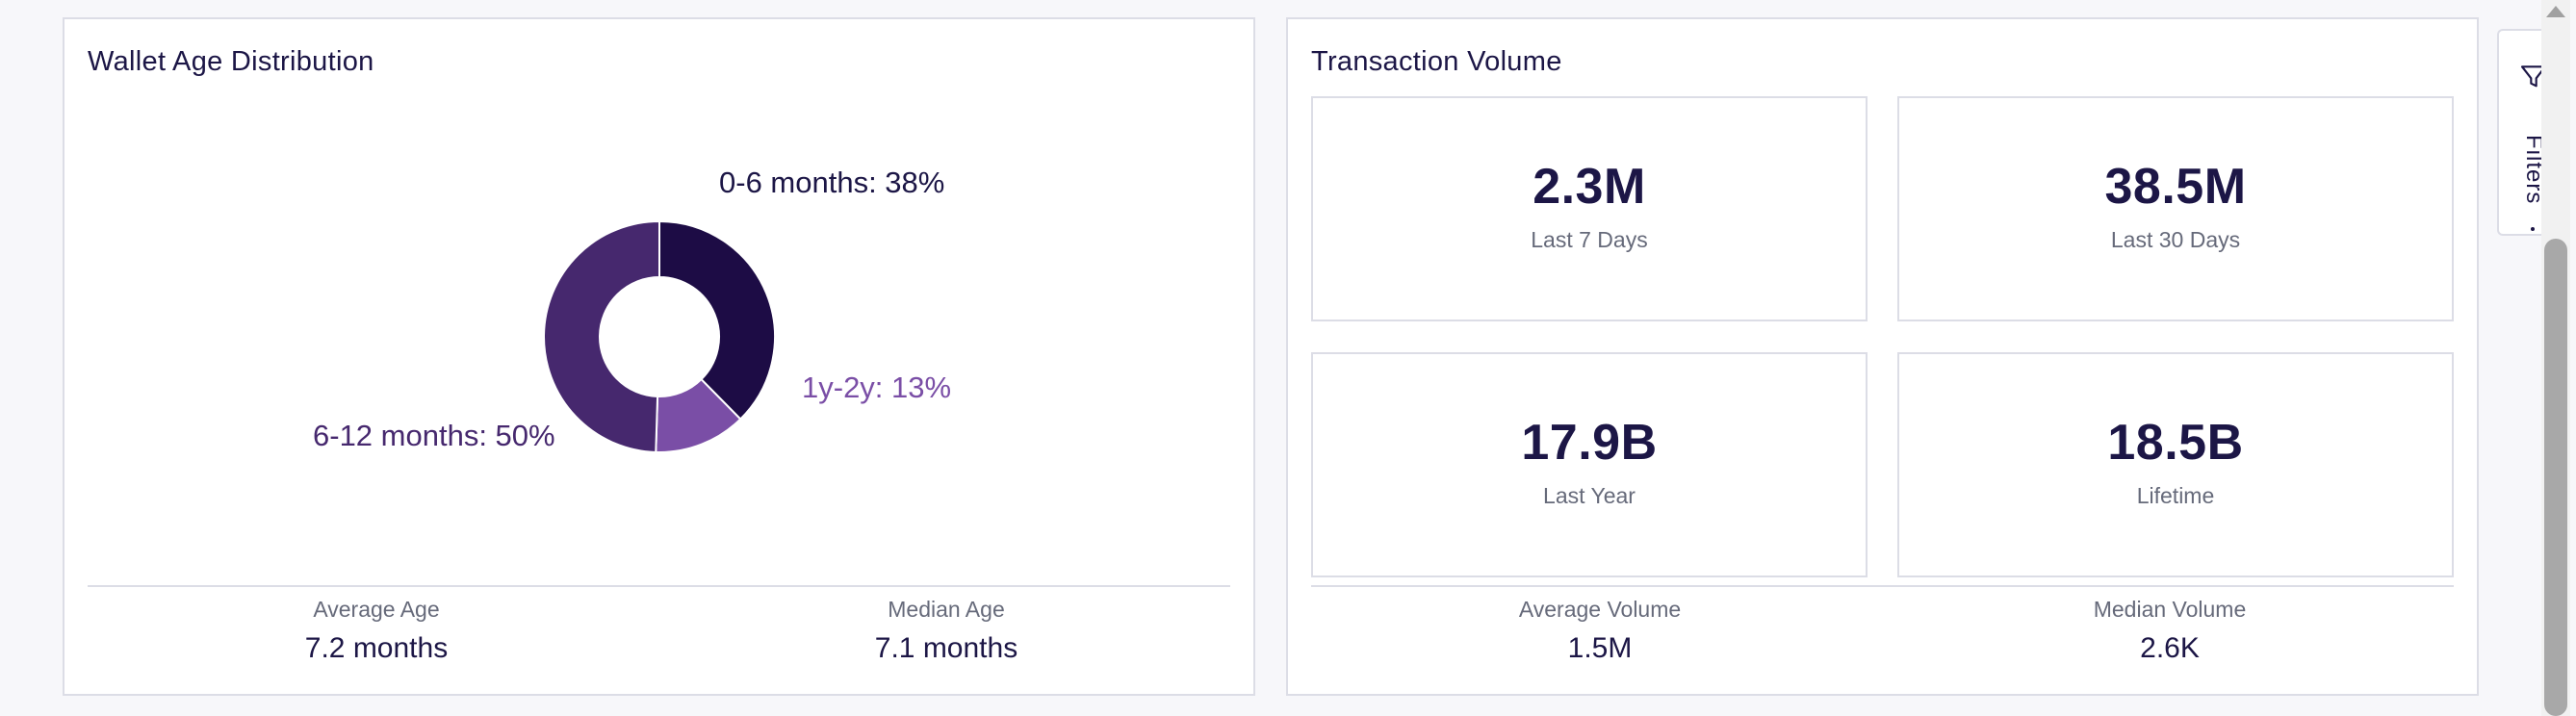 Image resolution: width=2576 pixels, height=716 pixels. What do you see at coordinates (1600, 609) in the screenshot?
I see `average-volume-label: Average Volume` at bounding box center [1600, 609].